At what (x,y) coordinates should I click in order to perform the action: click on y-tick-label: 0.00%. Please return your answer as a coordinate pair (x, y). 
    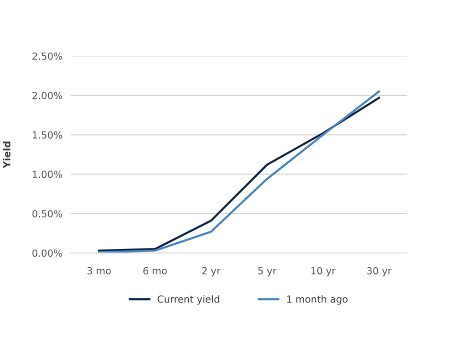
    Looking at the image, I should click on (47, 253).